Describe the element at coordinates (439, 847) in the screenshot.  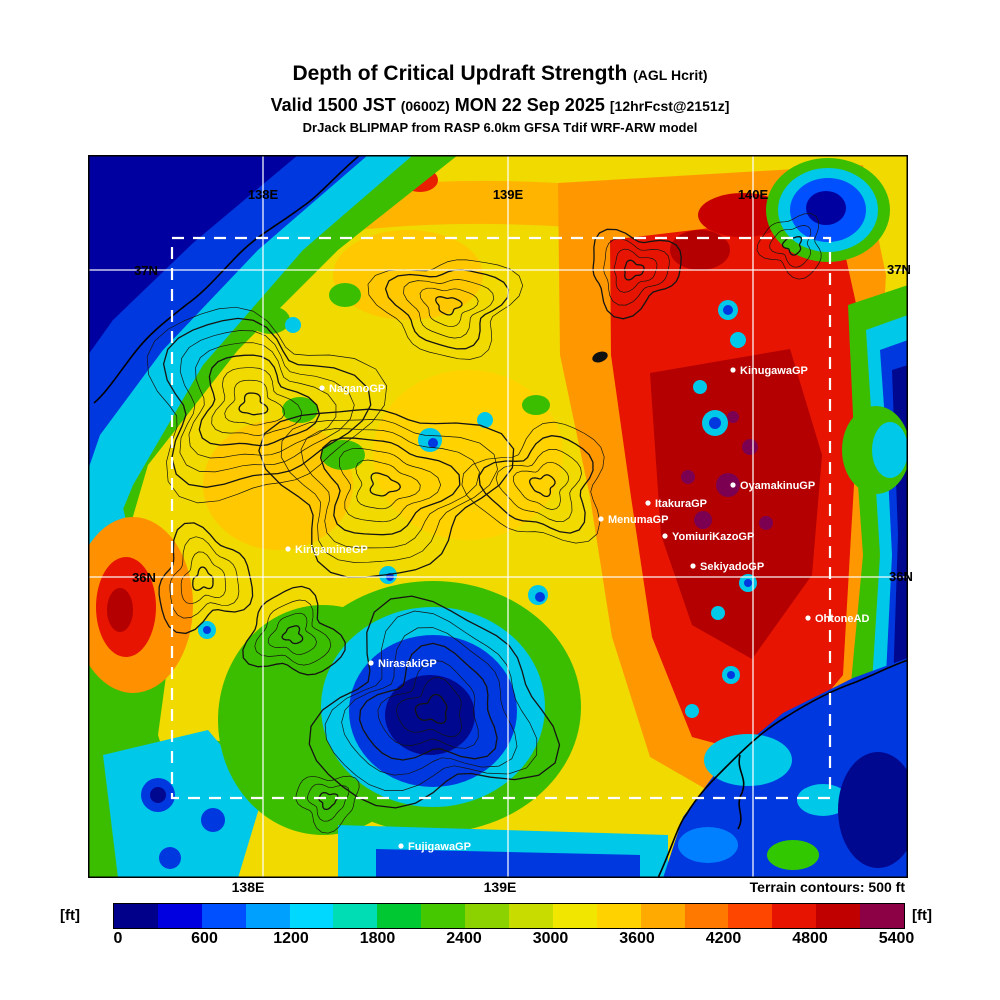
I see `station-label: FujigawaGP` at that location.